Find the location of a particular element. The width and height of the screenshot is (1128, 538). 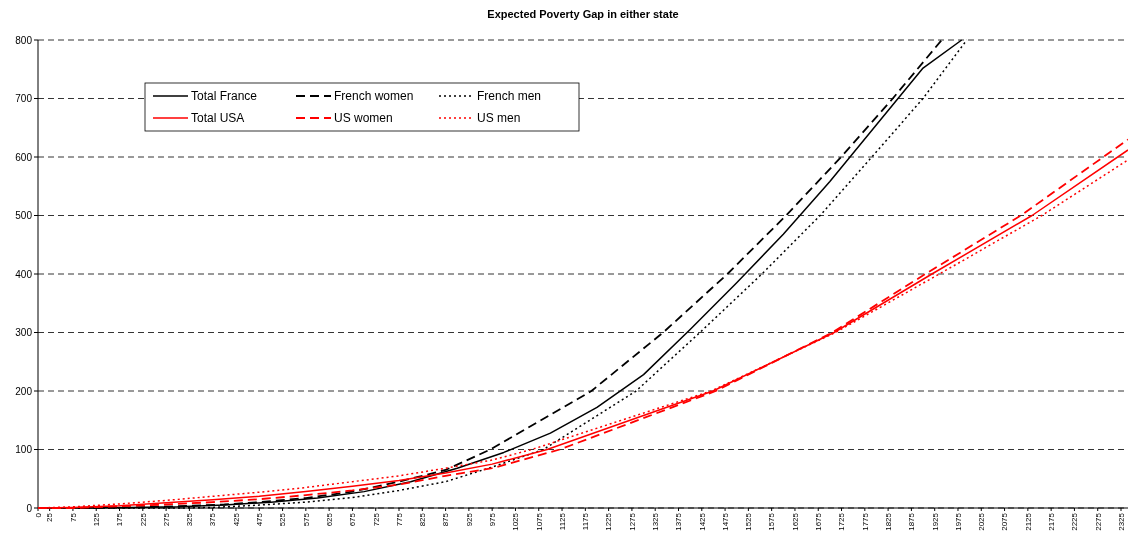

x-tick-label: 2175 is located at coordinates (1051, 521).